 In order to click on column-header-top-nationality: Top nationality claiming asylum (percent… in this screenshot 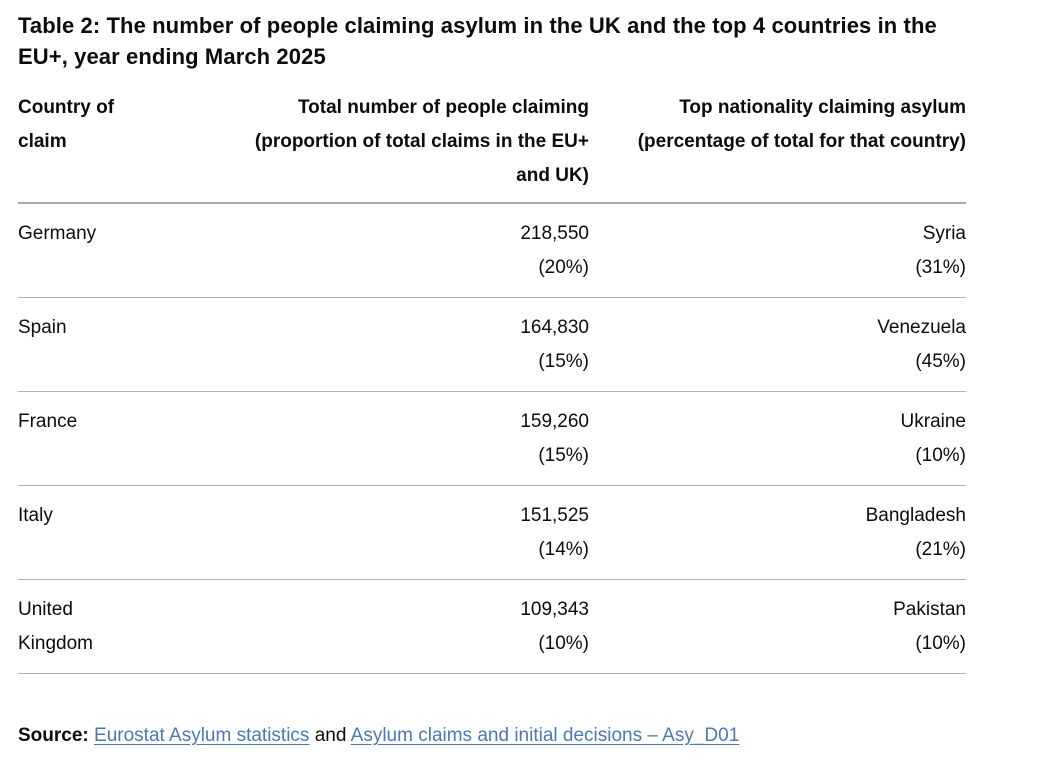, I will do `click(777, 147)`.